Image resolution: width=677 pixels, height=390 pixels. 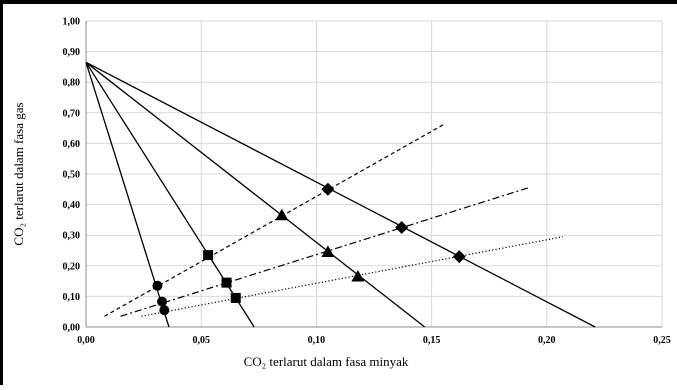 I want to click on x-tick-label: 0,05, so click(x=201, y=340).